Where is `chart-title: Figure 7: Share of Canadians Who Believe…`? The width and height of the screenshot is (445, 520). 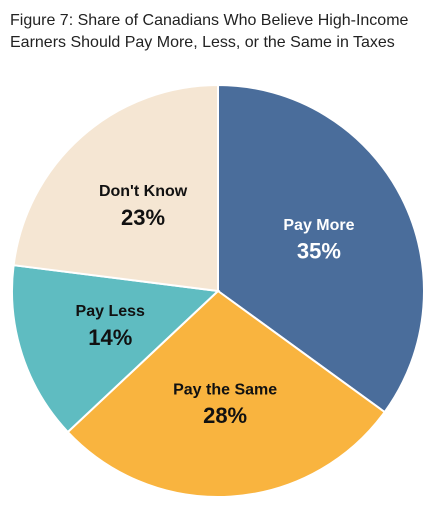
chart-title: Figure 7: Share of Canadians Who Believe… is located at coordinates (209, 31).